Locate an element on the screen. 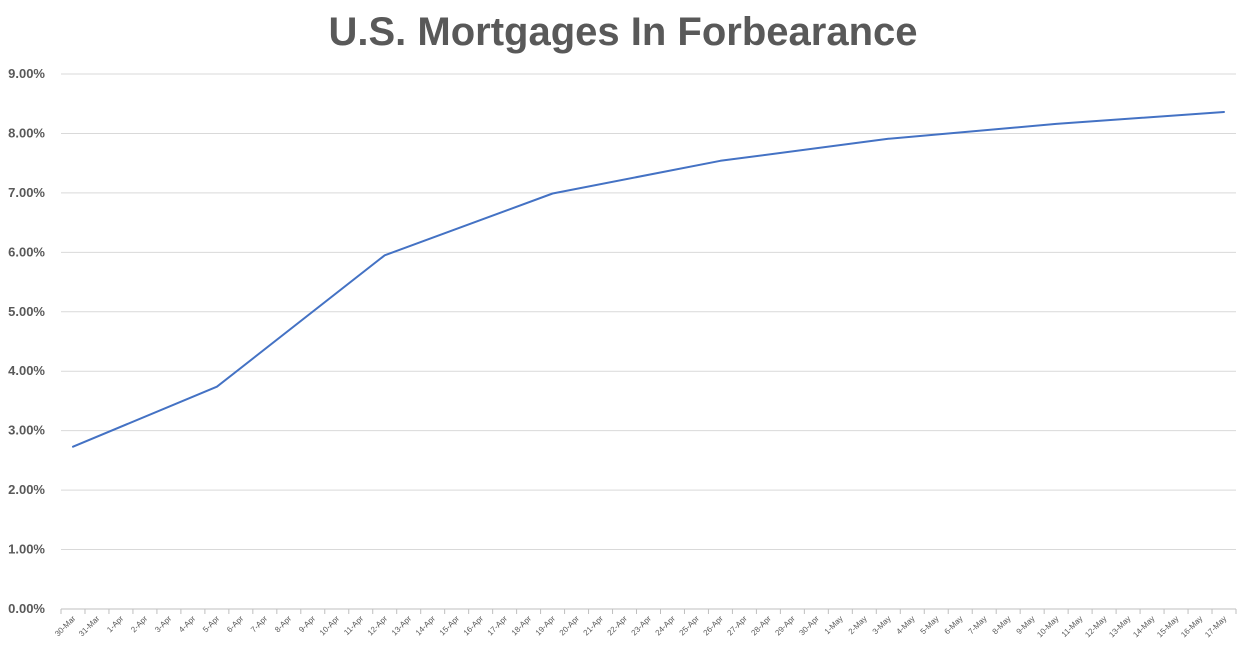  x-tick-label: 8-Apr is located at coordinates (283, 624).